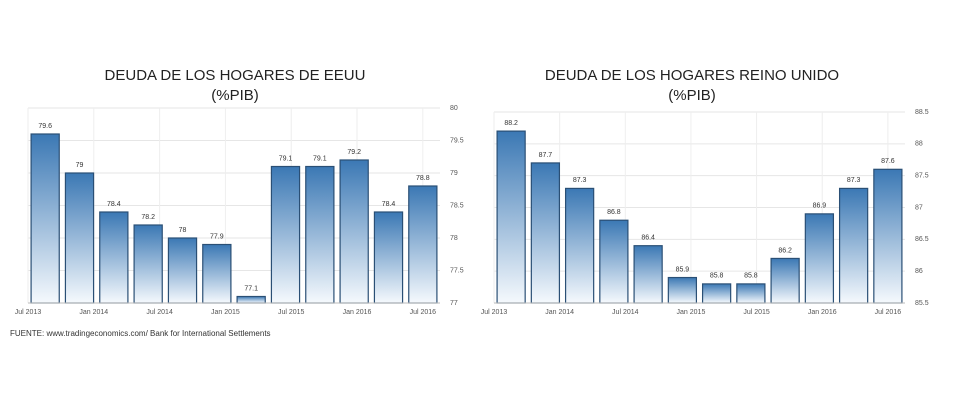 The height and width of the screenshot is (400, 960). Describe the element at coordinates (454, 303) in the screenshot. I see `y-tick-label: 77` at that location.